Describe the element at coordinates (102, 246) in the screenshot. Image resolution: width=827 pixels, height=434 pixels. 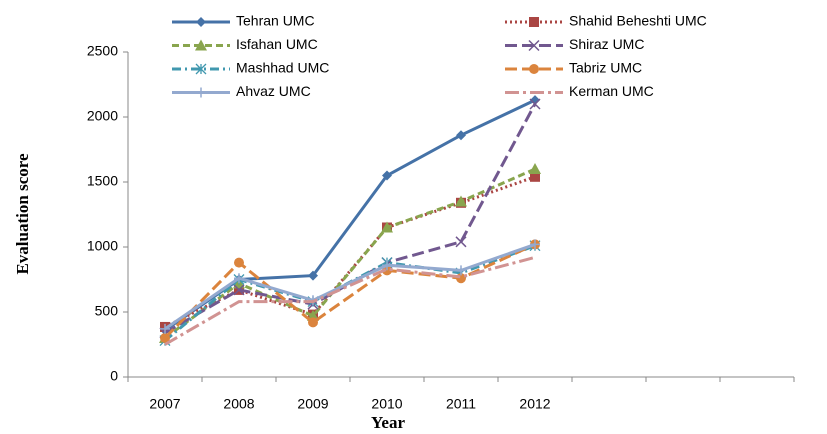
I see `y-tick-label: 1000` at that location.